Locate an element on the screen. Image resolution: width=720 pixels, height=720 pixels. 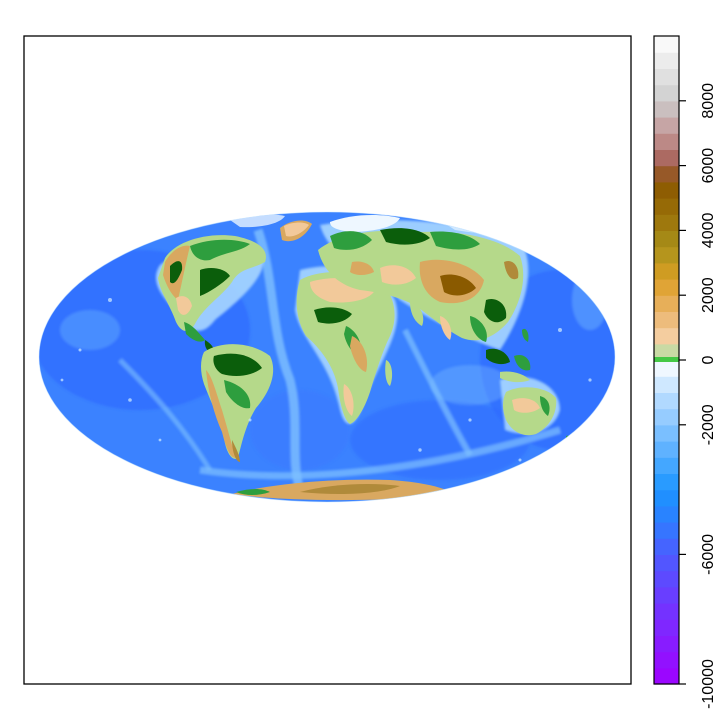
north-america-land is located at coordinates (212, 295).